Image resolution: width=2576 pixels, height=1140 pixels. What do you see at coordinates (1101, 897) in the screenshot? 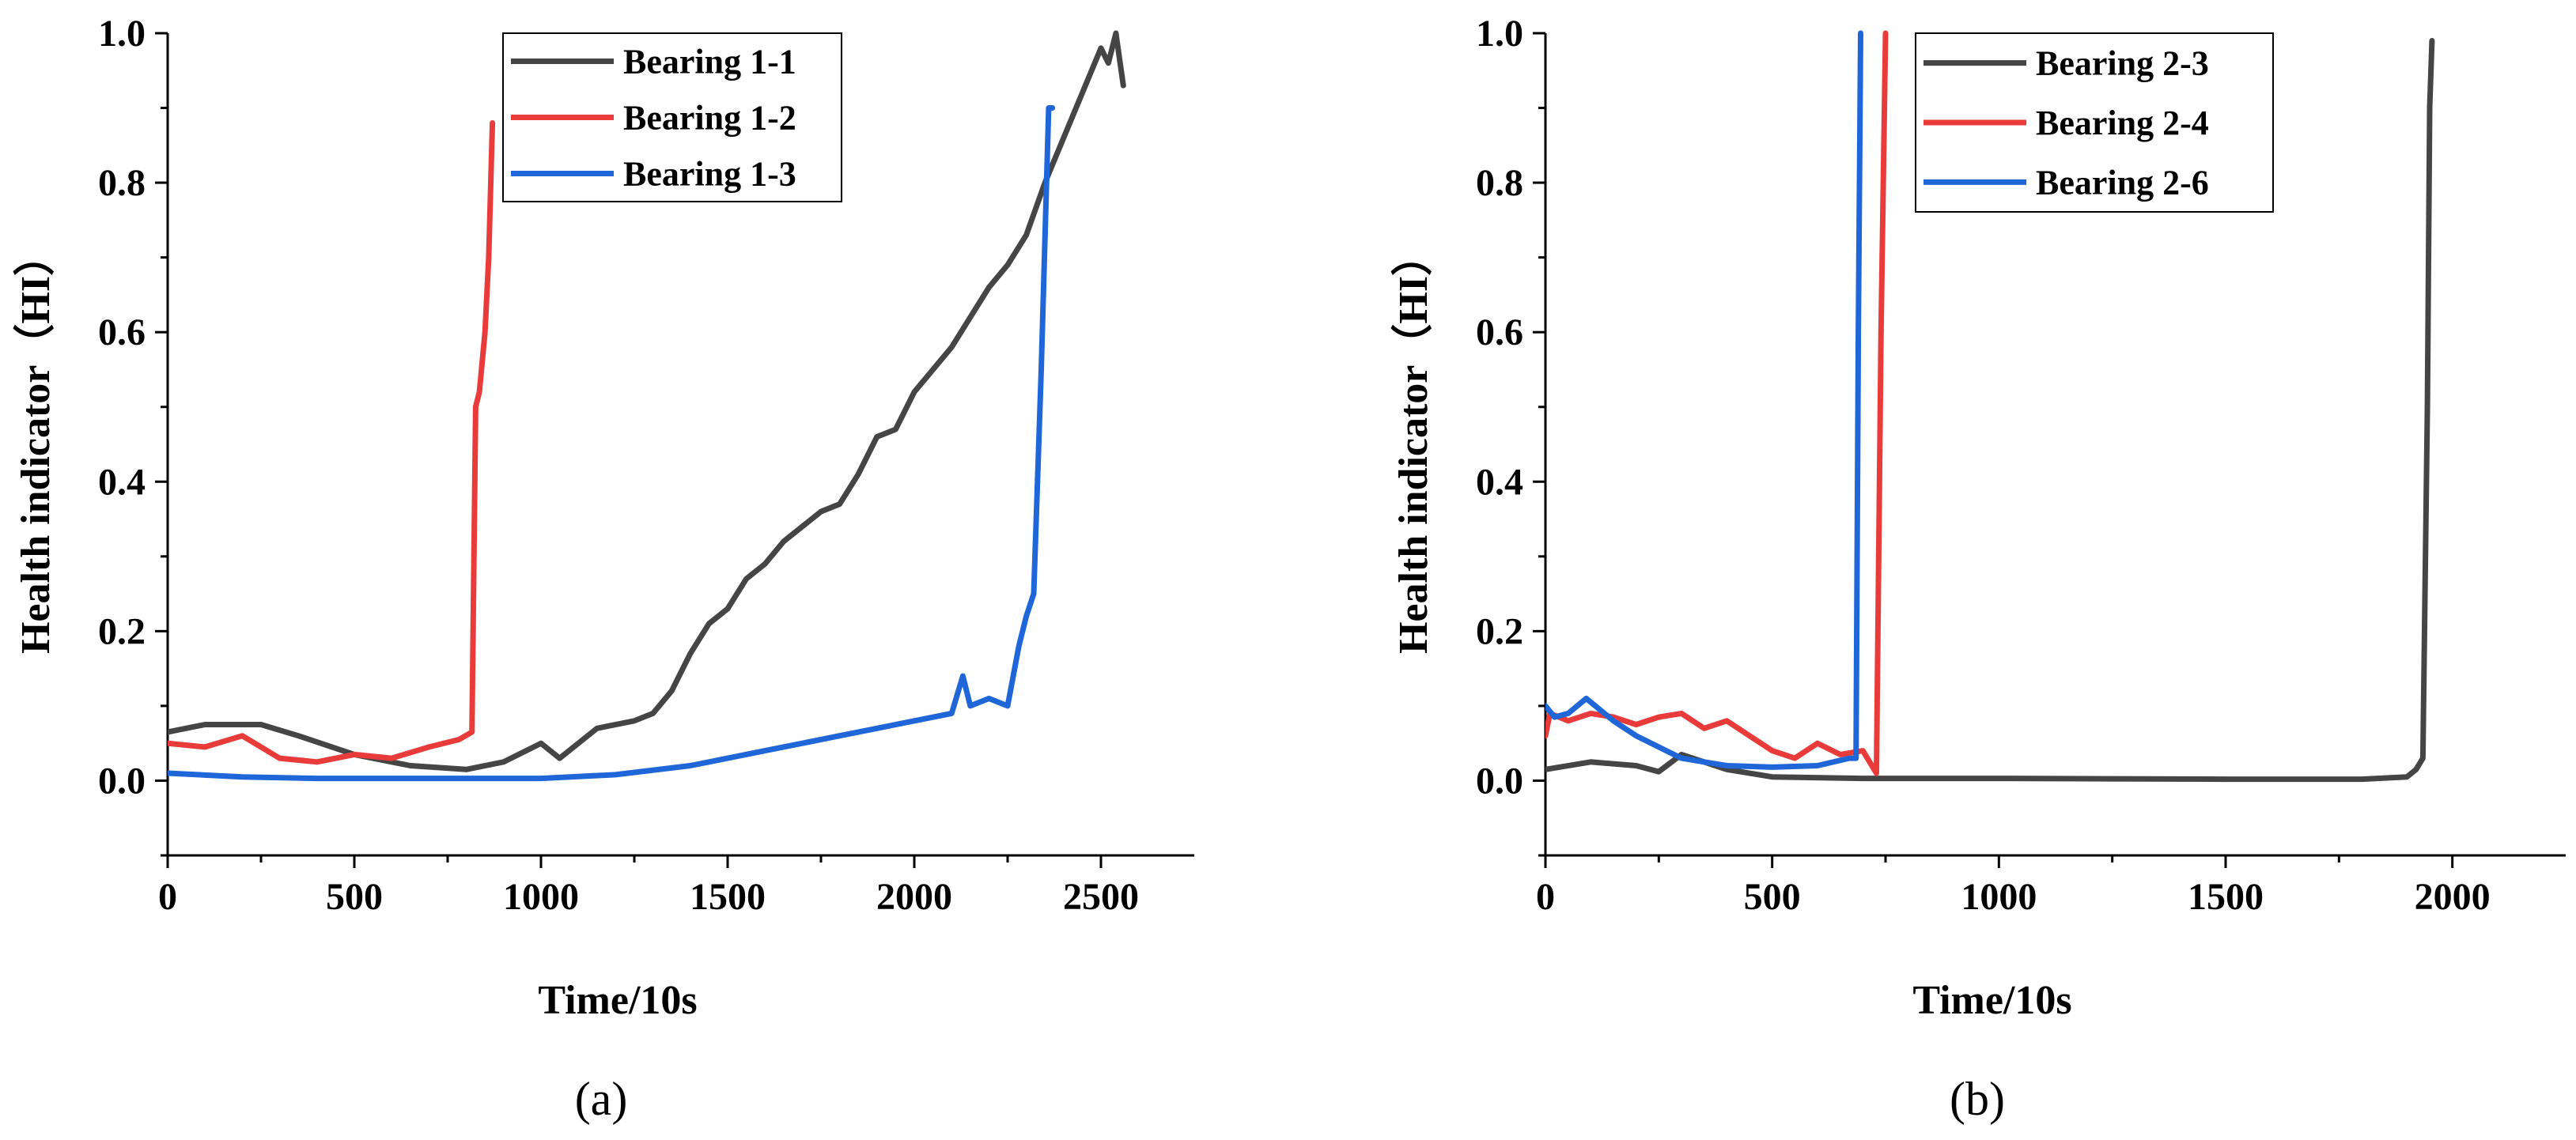
I see `x-tick-label: 2500` at bounding box center [1101, 897].